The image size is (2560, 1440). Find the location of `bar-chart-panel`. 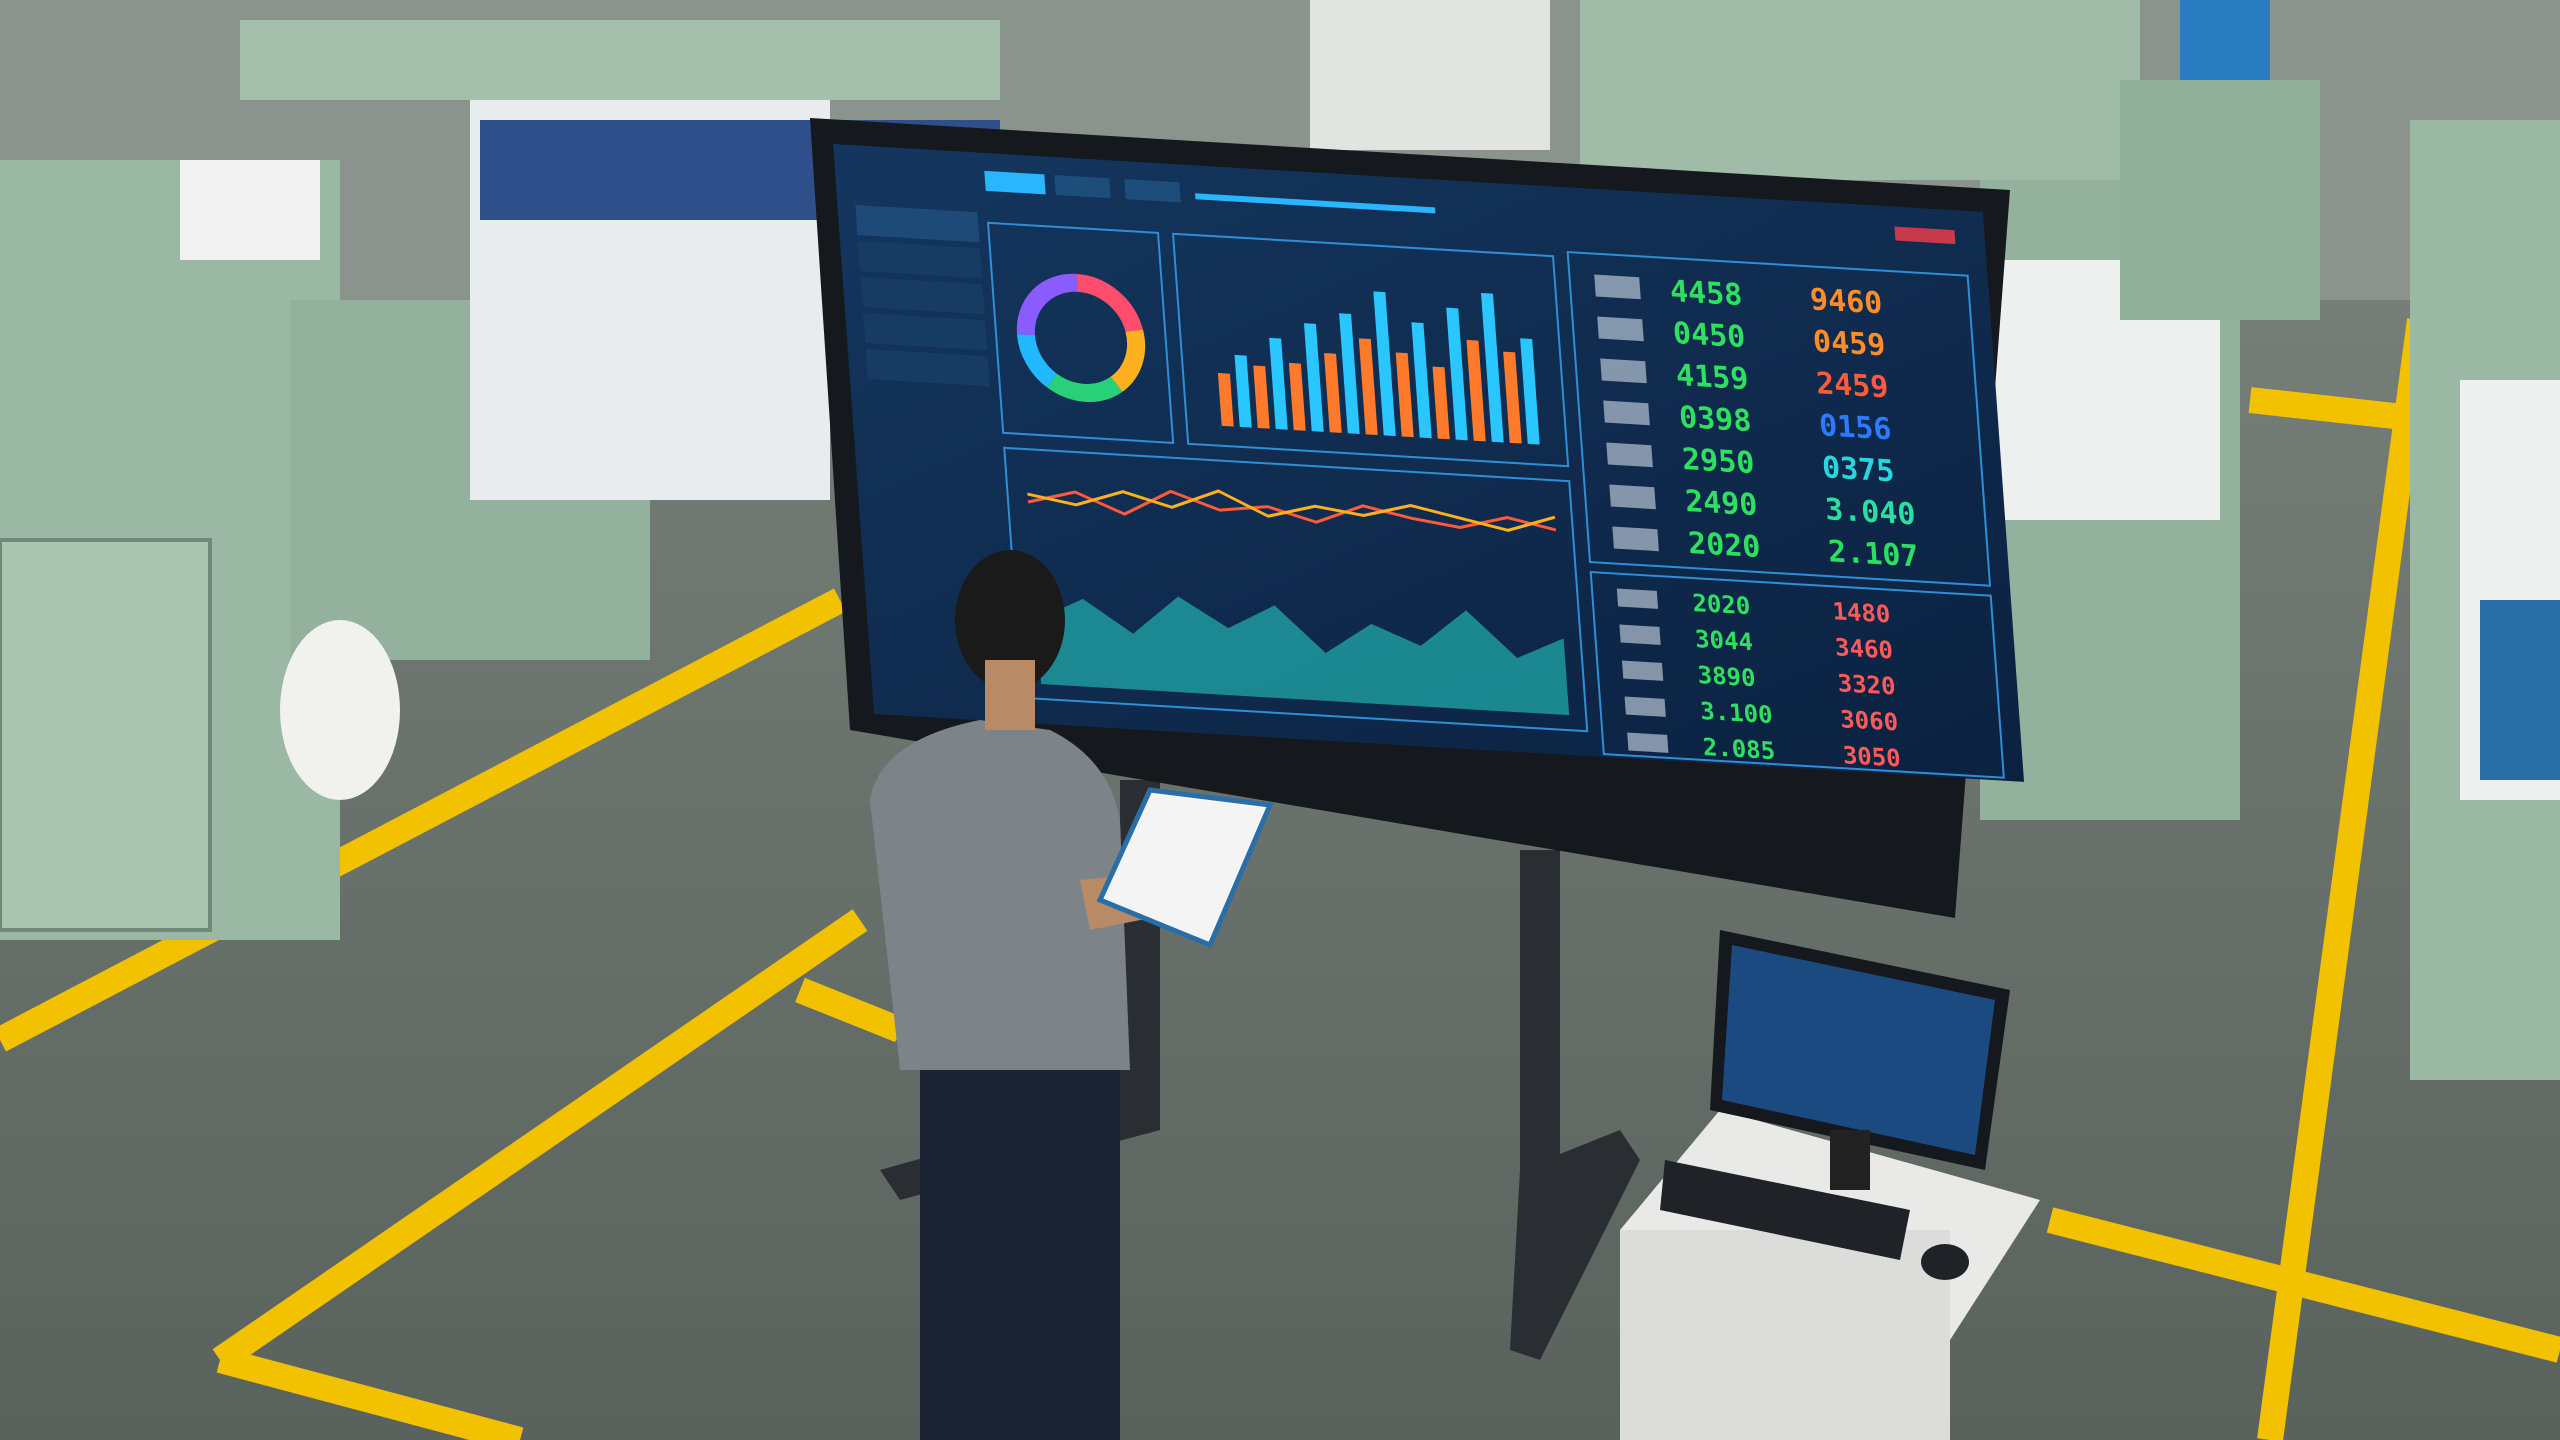

bar-chart-panel is located at coordinates (1370, 350).